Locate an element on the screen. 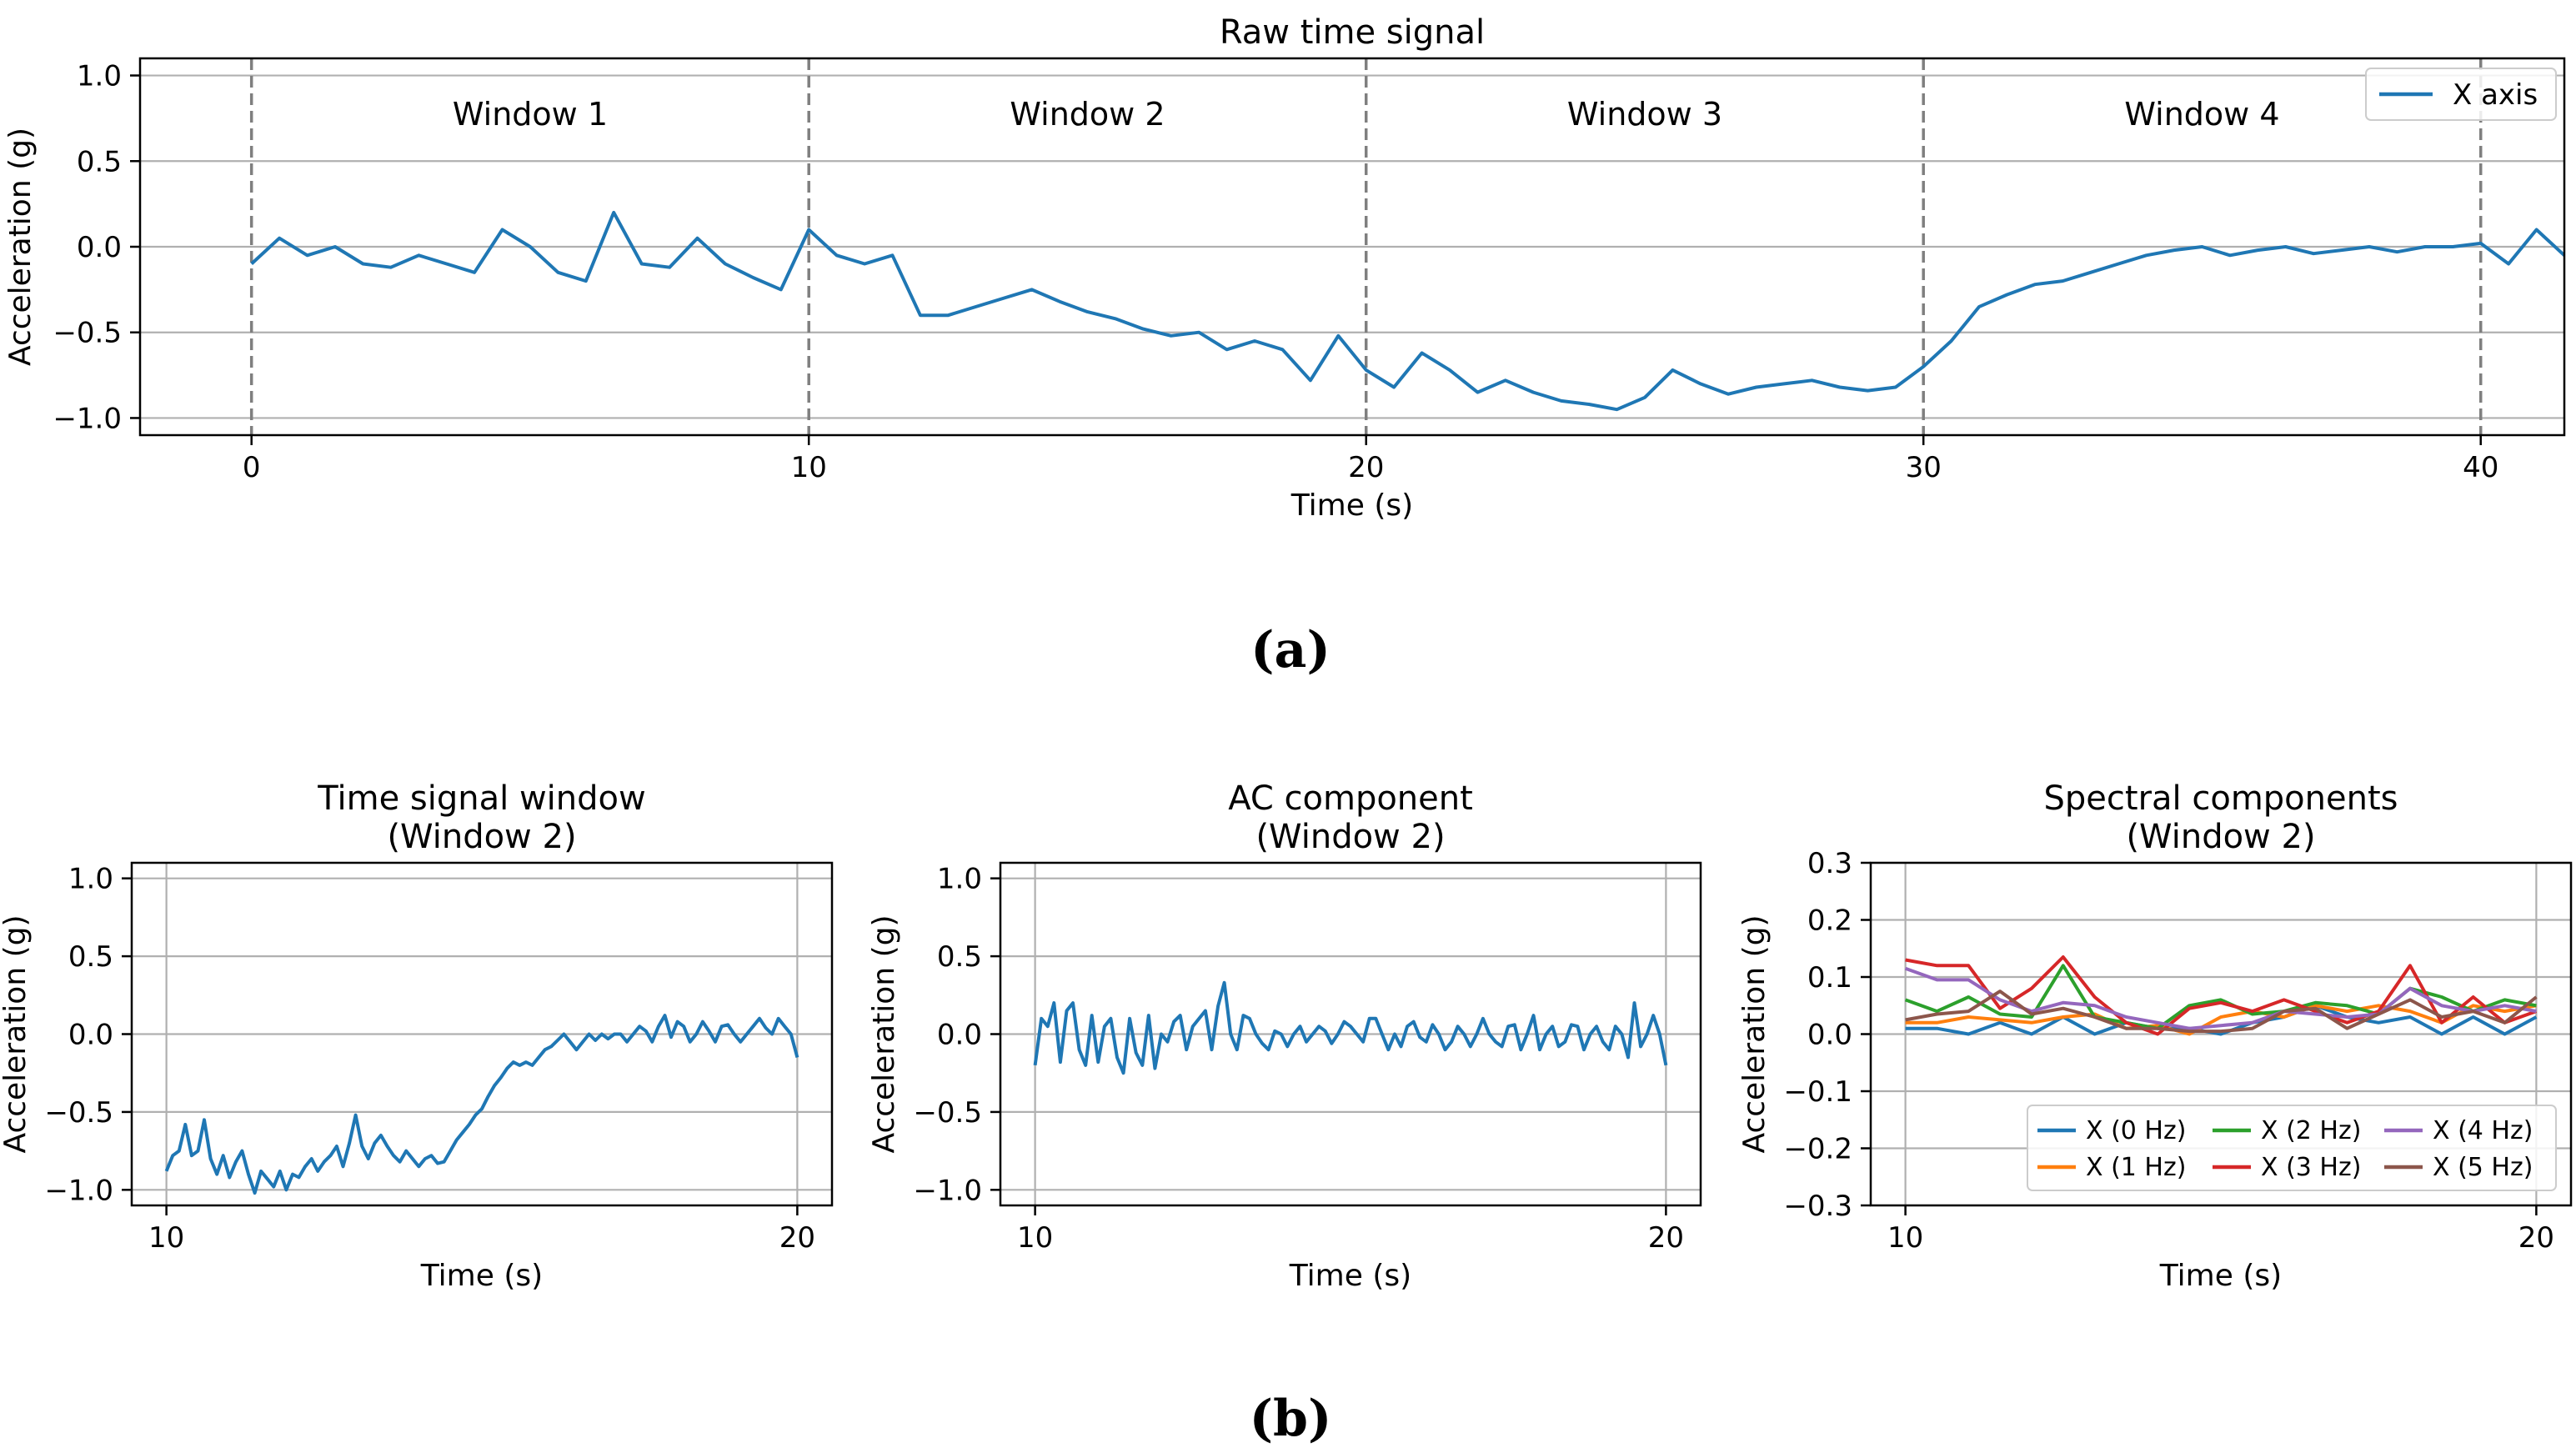 Image resolution: width=2576 pixels, height=1453 pixels. legend-label: X (0 Hz) is located at coordinates (2136, 1131).